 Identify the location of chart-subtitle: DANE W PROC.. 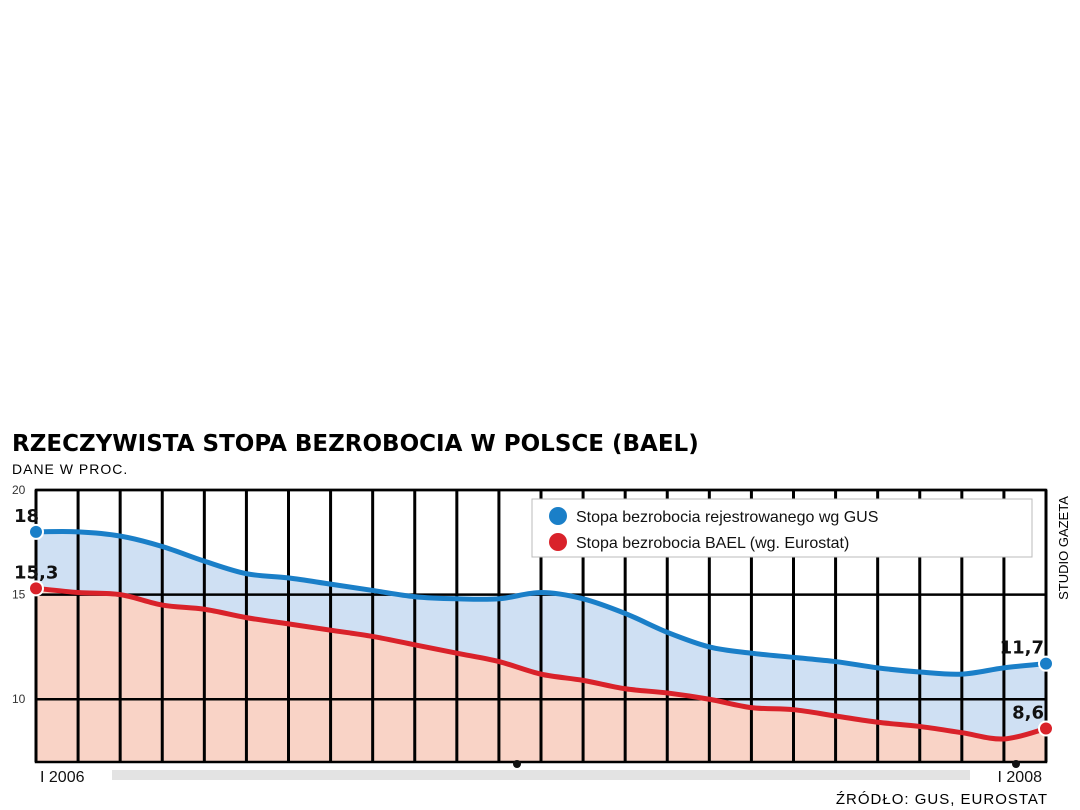
(70, 469).